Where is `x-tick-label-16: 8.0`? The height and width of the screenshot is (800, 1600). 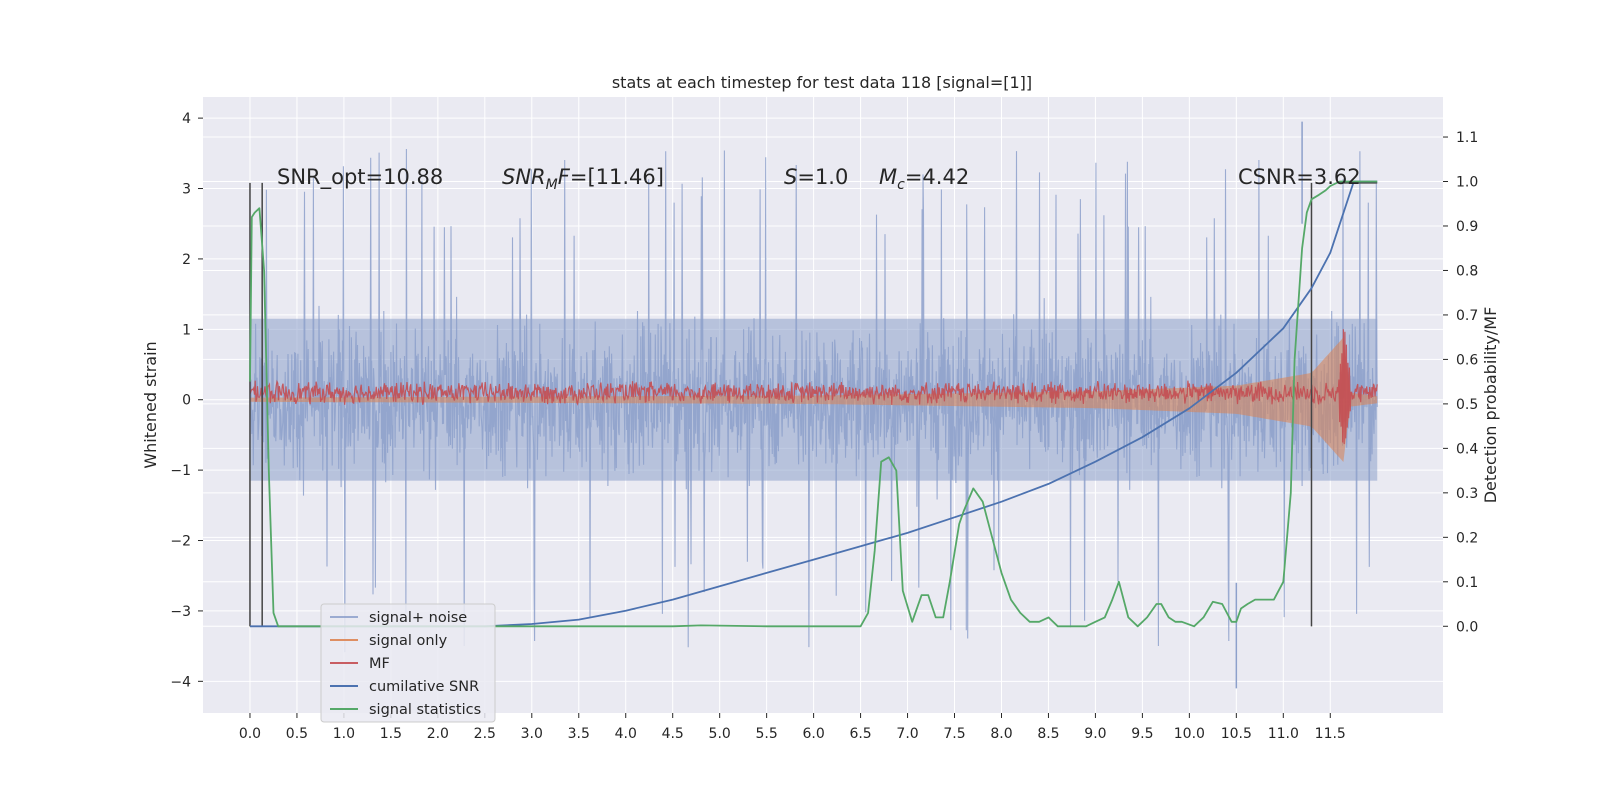 x-tick-label-16: 8.0 is located at coordinates (1001, 734).